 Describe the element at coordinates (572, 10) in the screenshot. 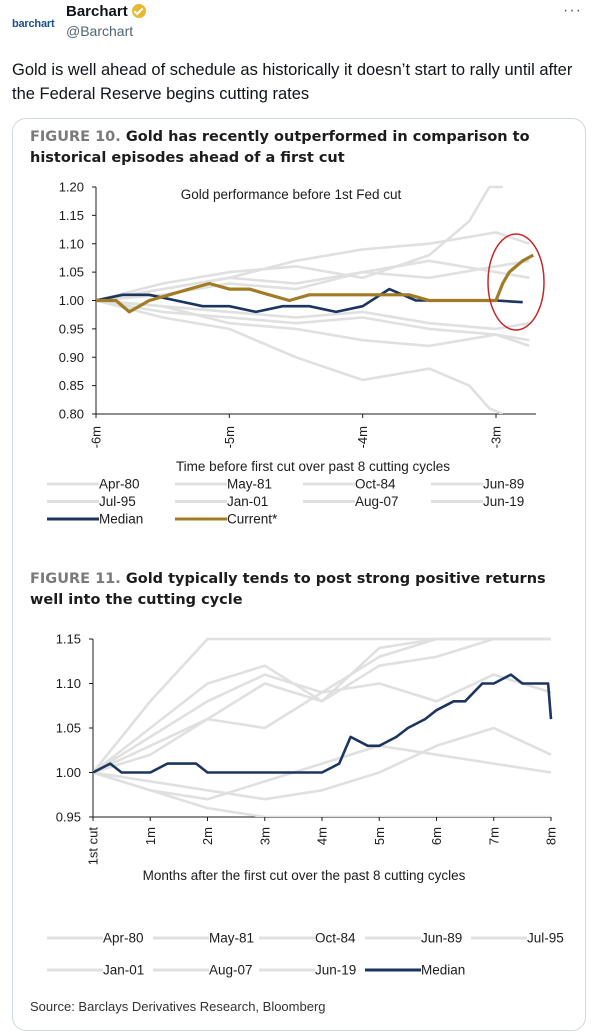

I see `more-options-icon: ···` at that location.